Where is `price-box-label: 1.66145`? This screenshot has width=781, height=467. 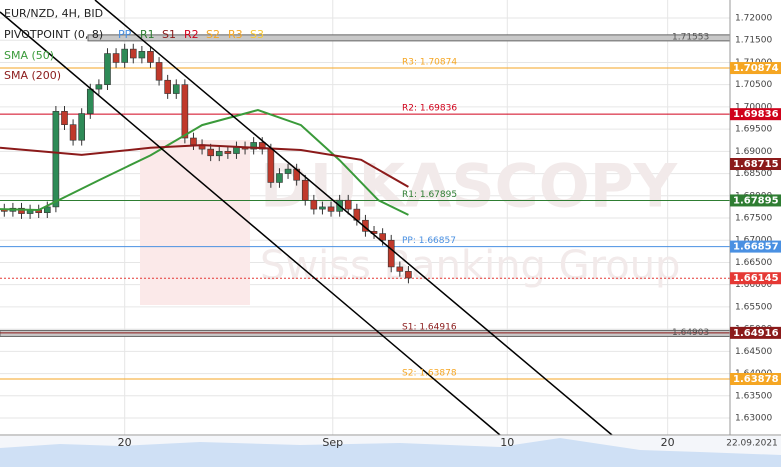
price-box-label: 1.66145 is located at coordinates (756, 278).